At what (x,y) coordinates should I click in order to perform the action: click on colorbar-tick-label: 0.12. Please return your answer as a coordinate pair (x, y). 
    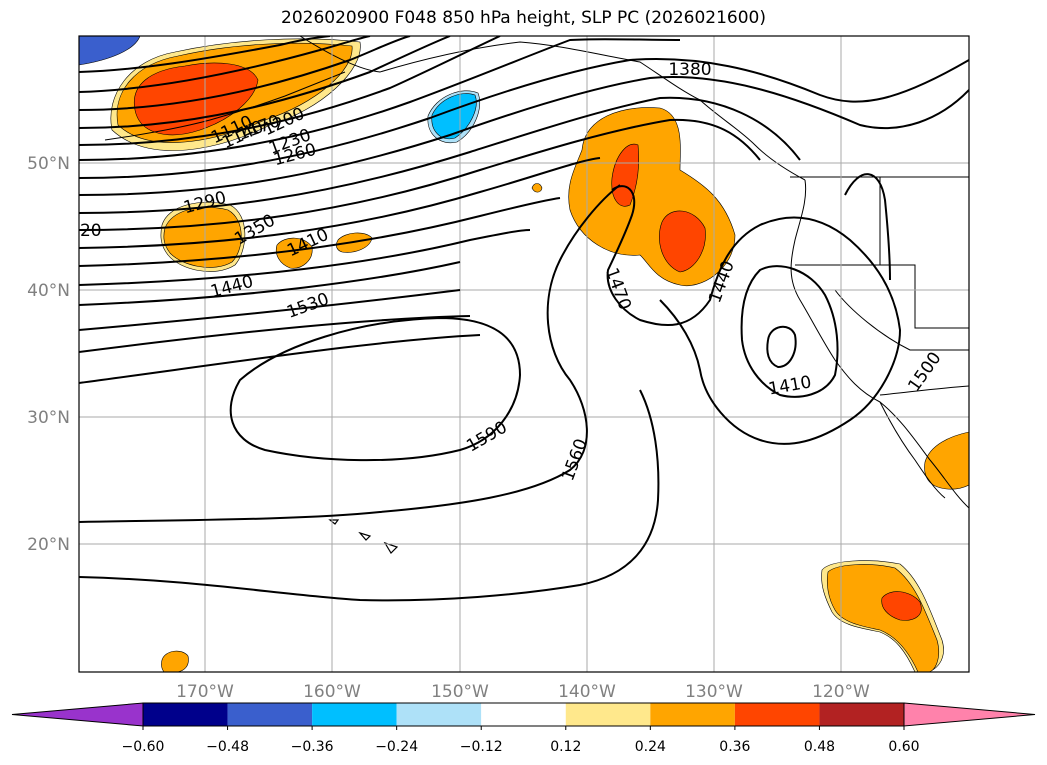
    Looking at the image, I should click on (565, 747).